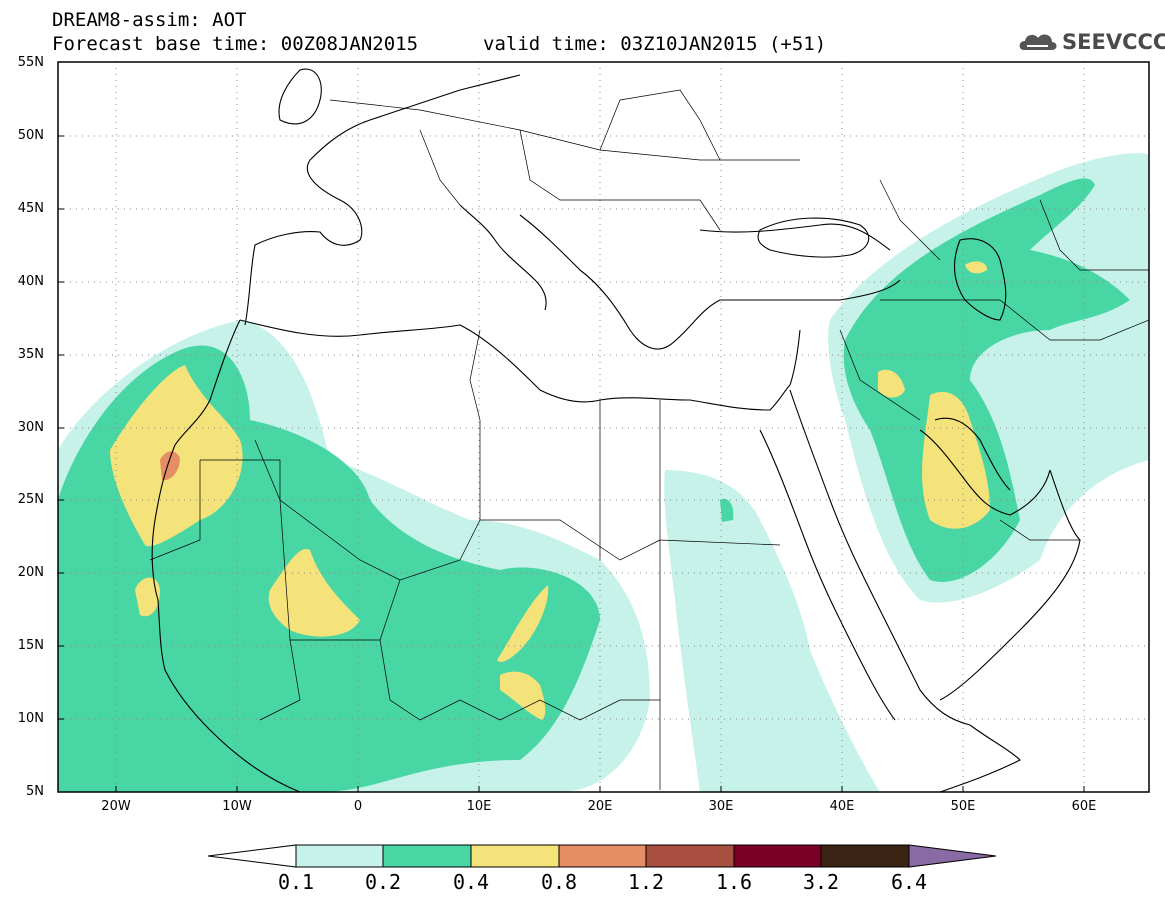 Image resolution: width=1165 pixels, height=905 pixels. Describe the element at coordinates (30, 135) in the screenshot. I see `lat-label: 50N` at that location.